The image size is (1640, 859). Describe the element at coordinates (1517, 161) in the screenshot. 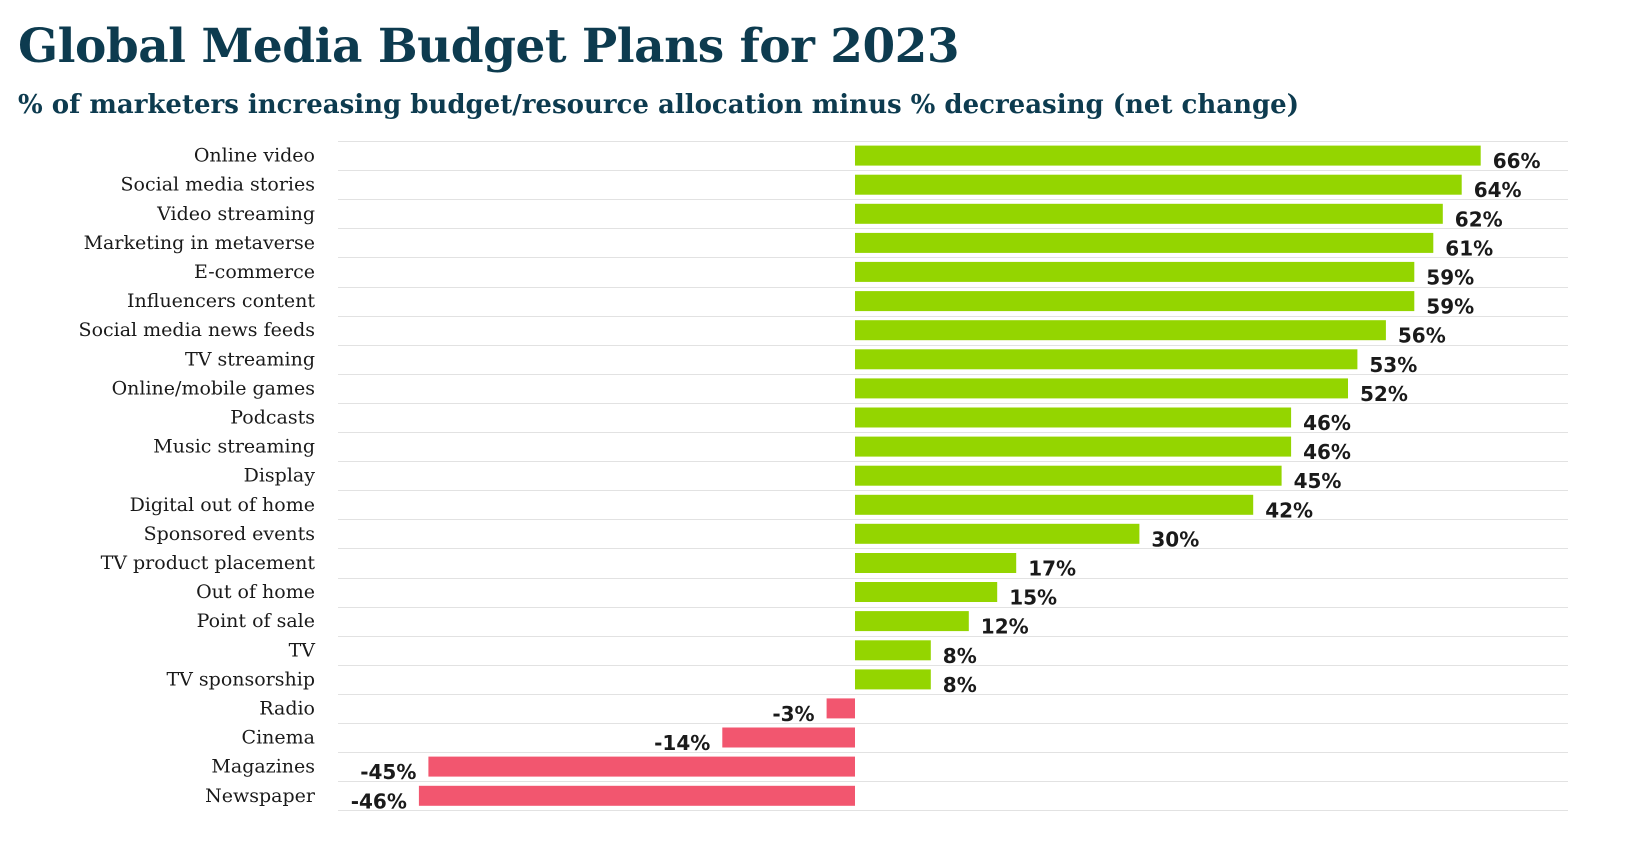

I see `value-label-online-video: 66%` at that location.